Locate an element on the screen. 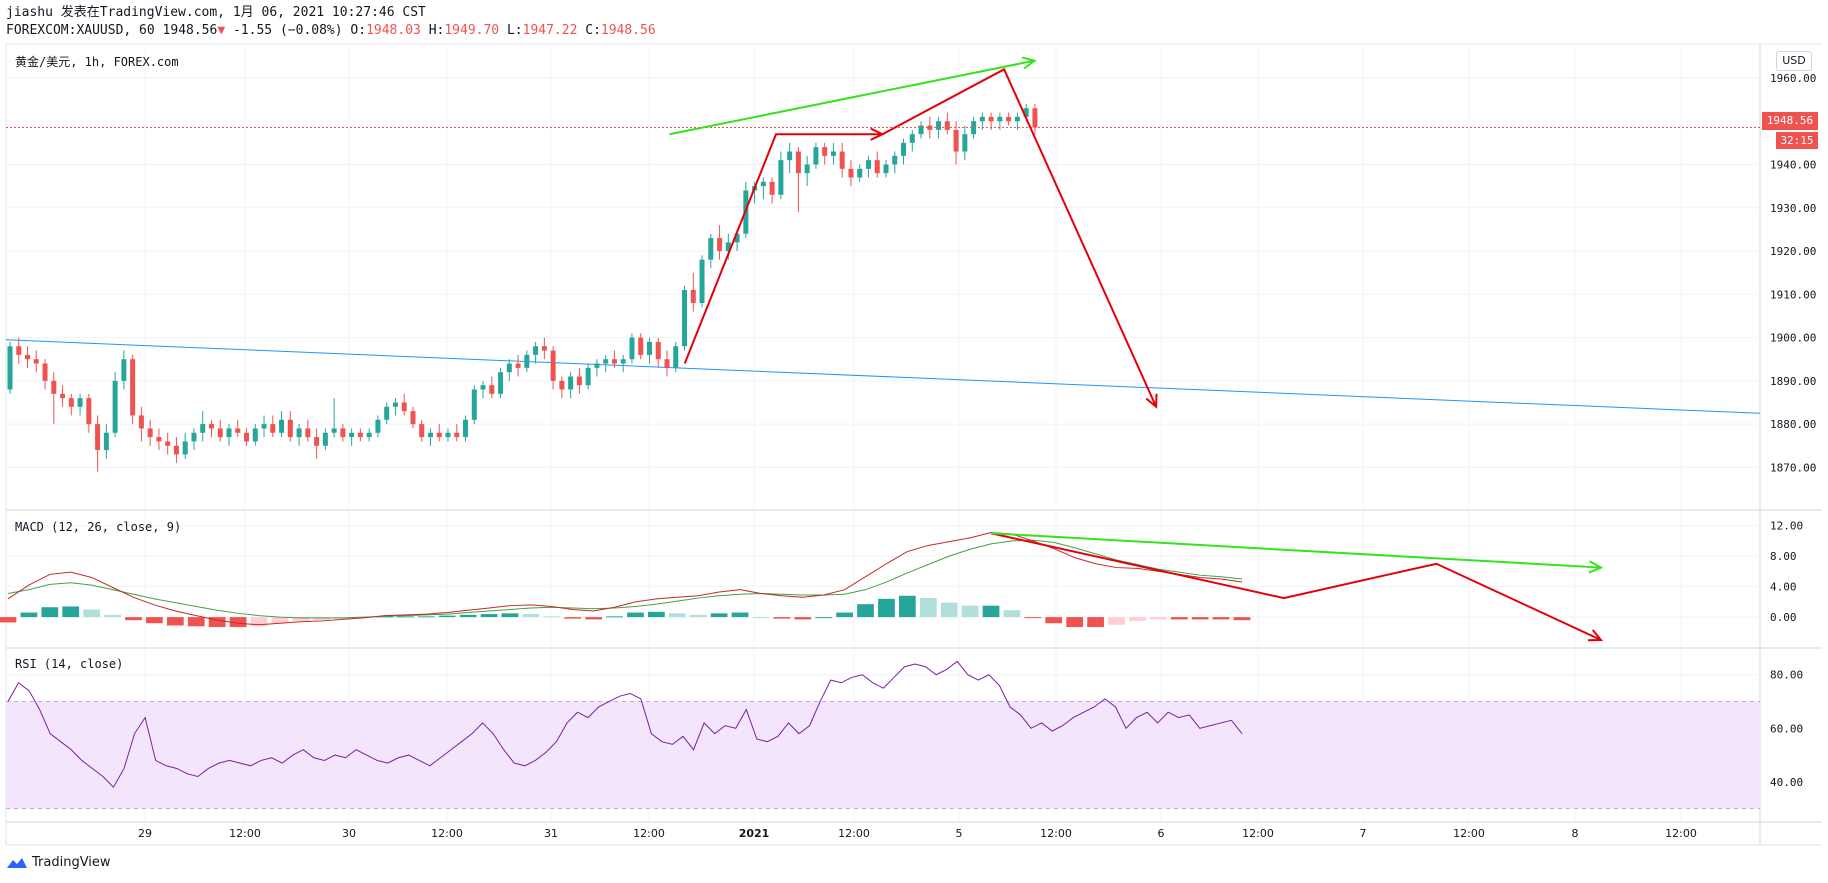  currency-badge: USD is located at coordinates (1794, 61).